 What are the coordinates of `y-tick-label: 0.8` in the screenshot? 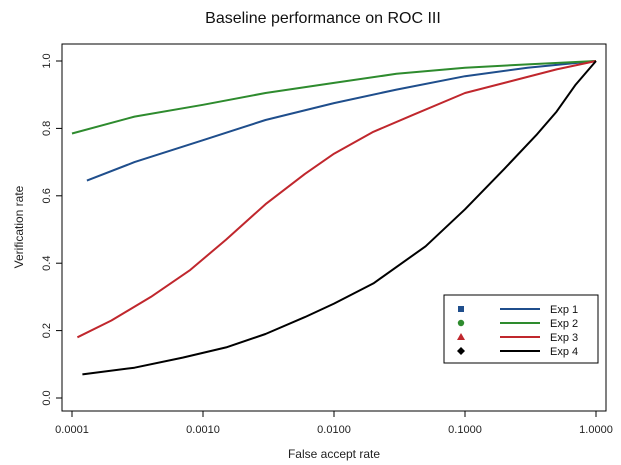 It's located at (47, 128).